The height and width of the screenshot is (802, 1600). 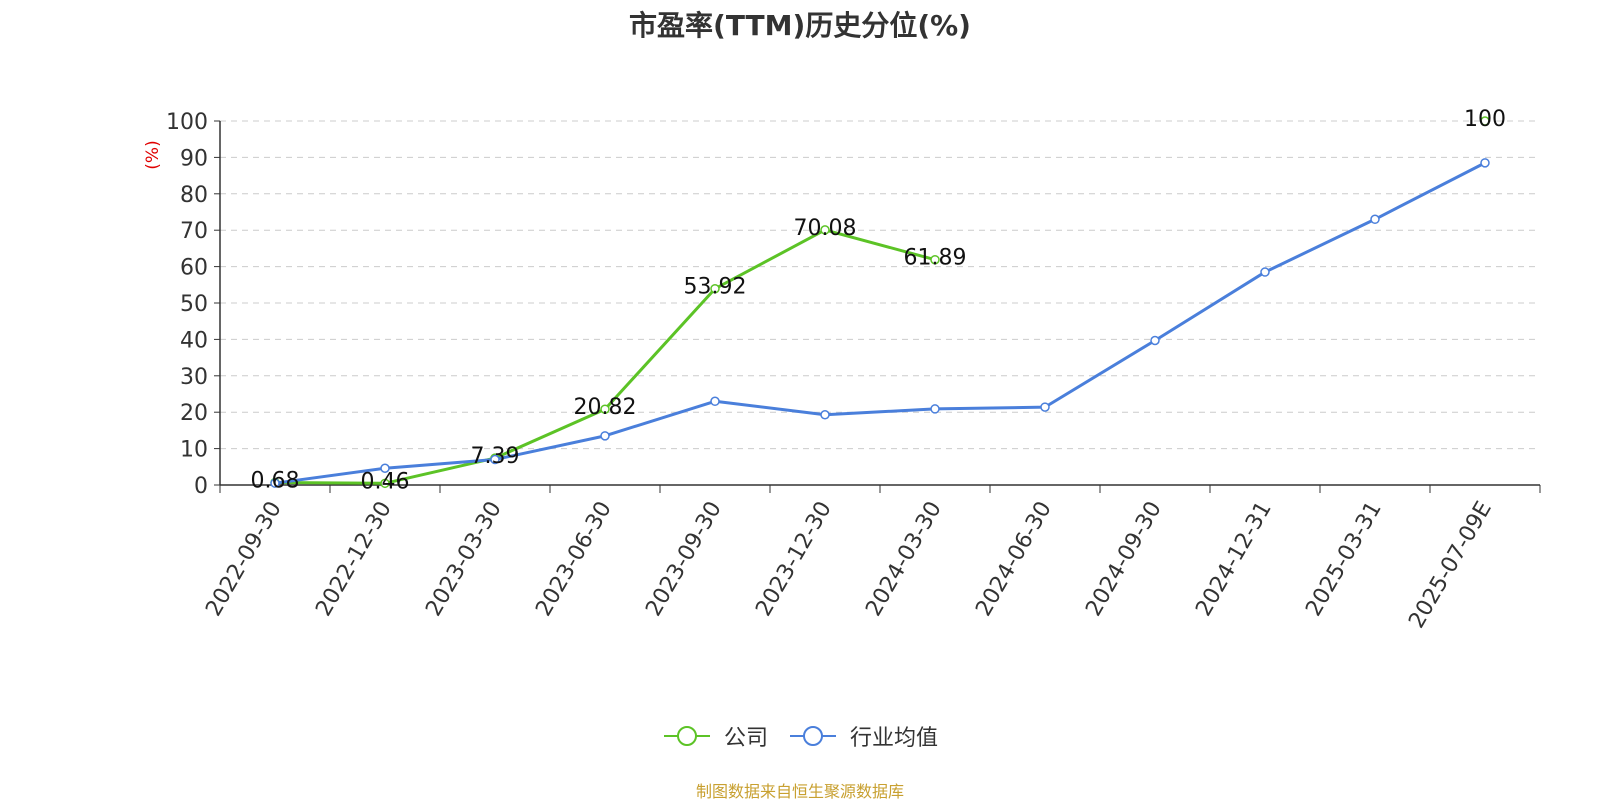 What do you see at coordinates (813, 736) in the screenshot?
I see `legend-marker-industry-icon` at bounding box center [813, 736].